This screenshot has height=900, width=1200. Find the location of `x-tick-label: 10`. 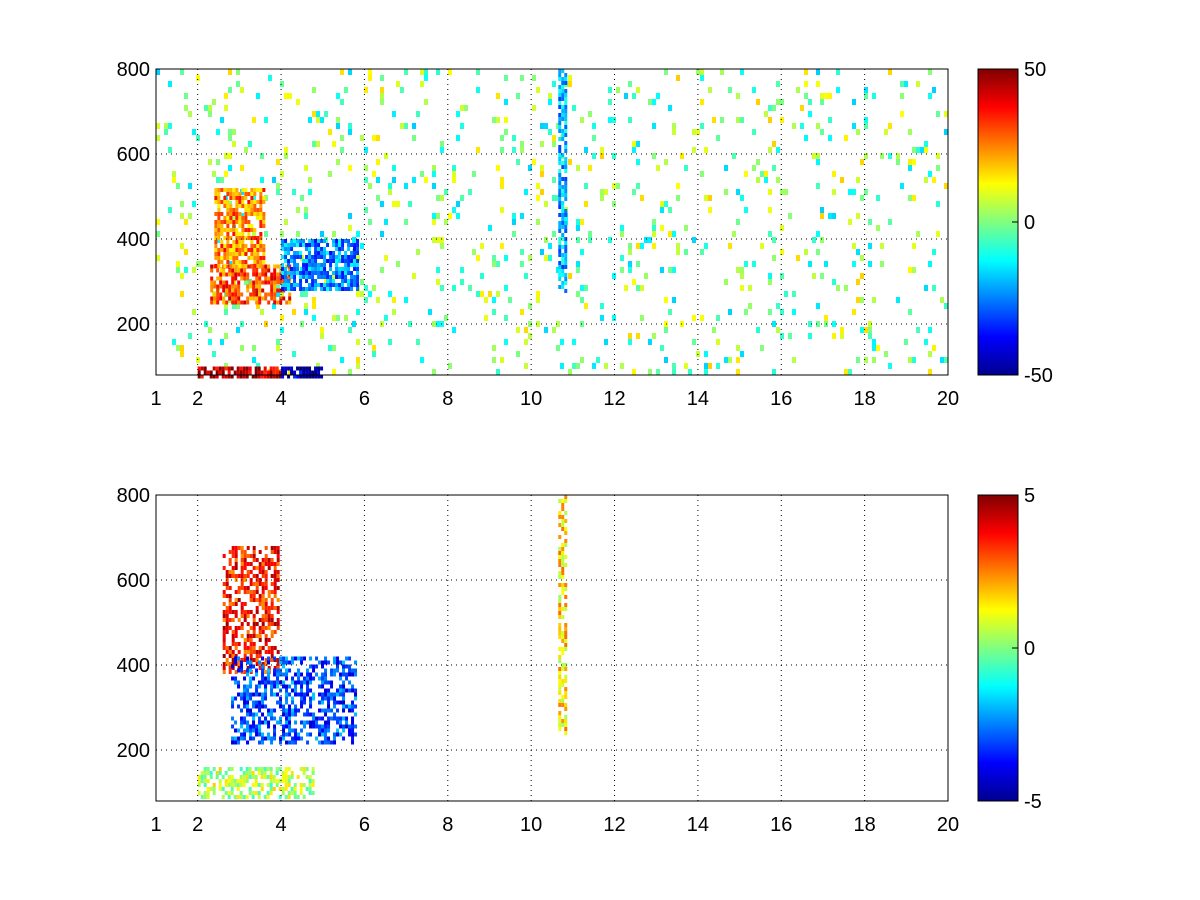

x-tick-label: 10 is located at coordinates (531, 399).